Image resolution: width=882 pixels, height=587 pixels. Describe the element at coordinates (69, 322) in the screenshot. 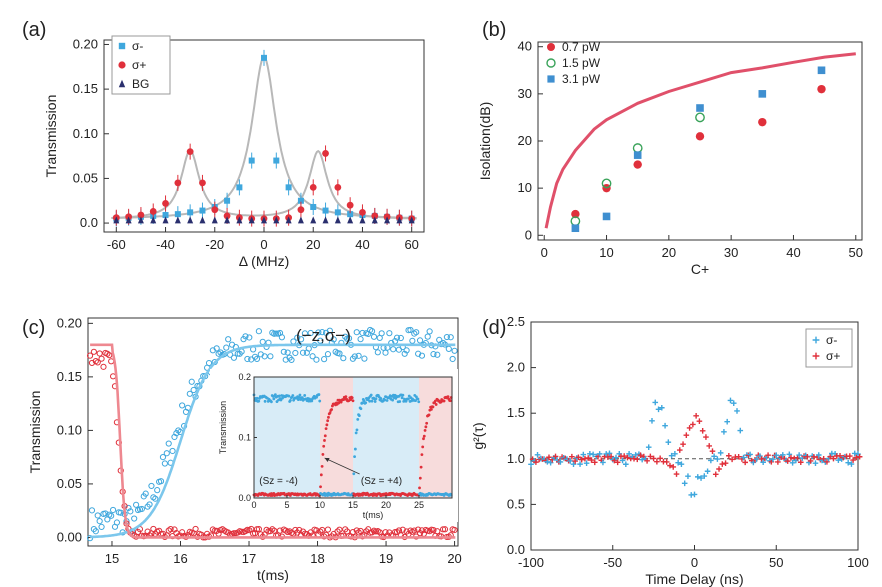

I see `panel-c-ytick-label: 0.20` at that location.